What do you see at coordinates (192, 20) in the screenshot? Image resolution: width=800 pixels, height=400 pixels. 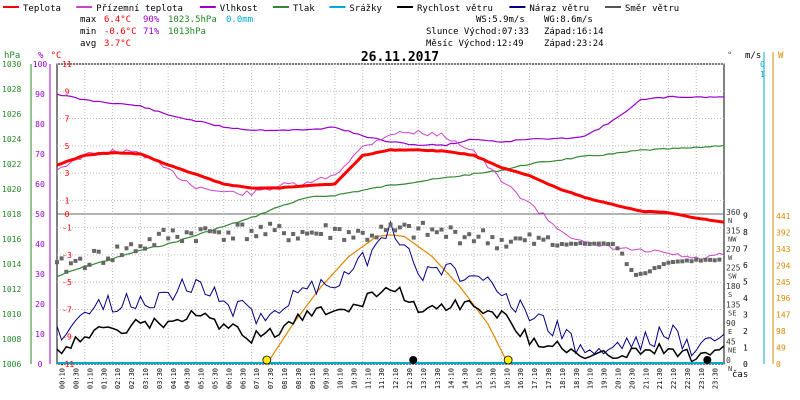 I see `stat-press: 1023.5hPa` at bounding box center [192, 20].